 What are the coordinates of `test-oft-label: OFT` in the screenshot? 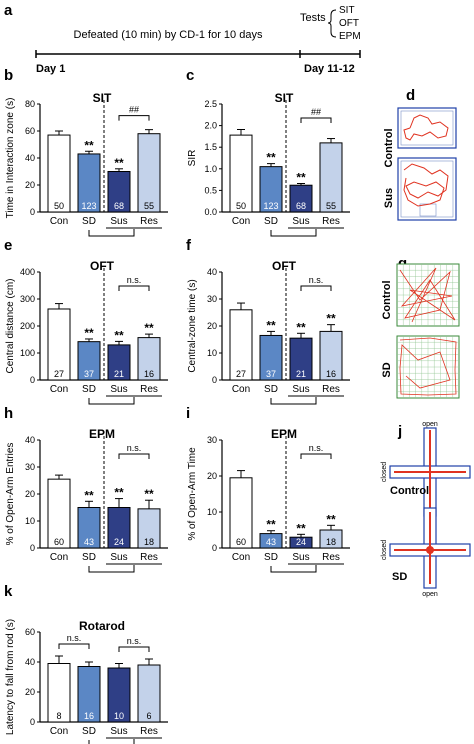 It's located at (349, 23).